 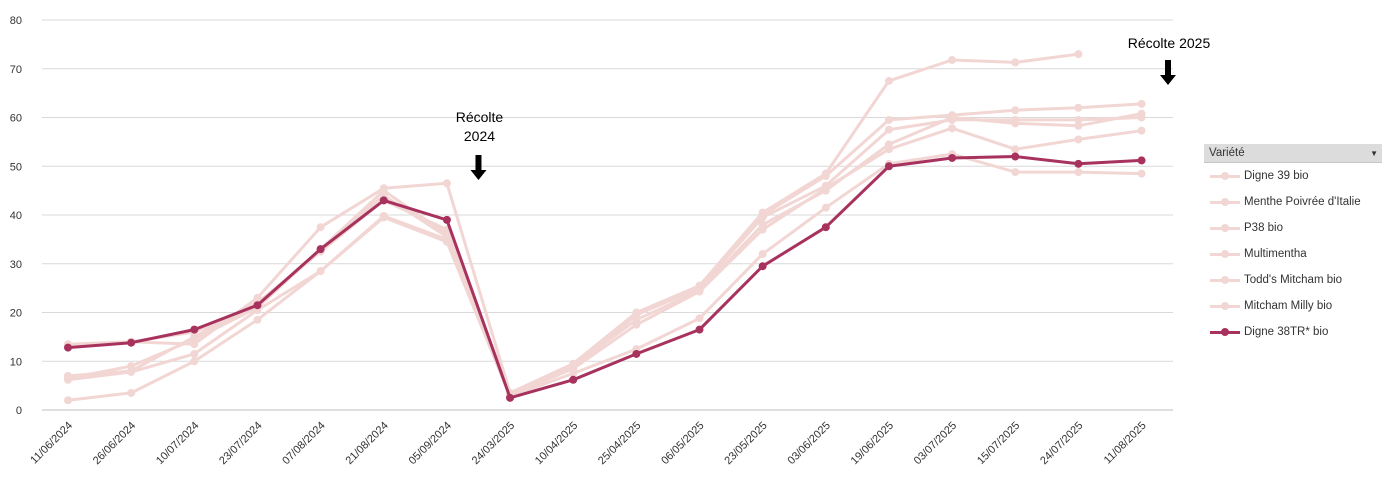 What do you see at coordinates (1293, 332) in the screenshot?
I see `legend-item: Digne 38TR* bio` at bounding box center [1293, 332].